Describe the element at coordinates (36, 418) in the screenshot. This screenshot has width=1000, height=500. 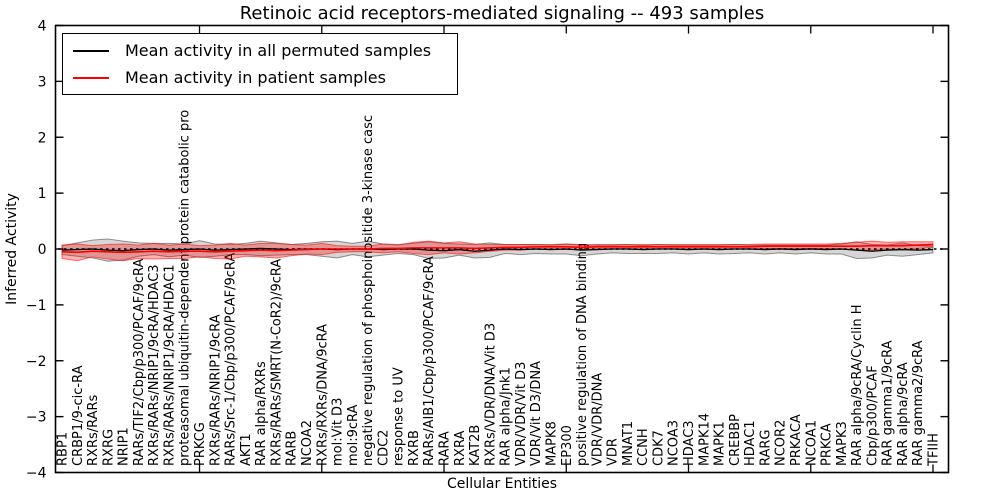
I see `y-tick-label: −3` at that location.